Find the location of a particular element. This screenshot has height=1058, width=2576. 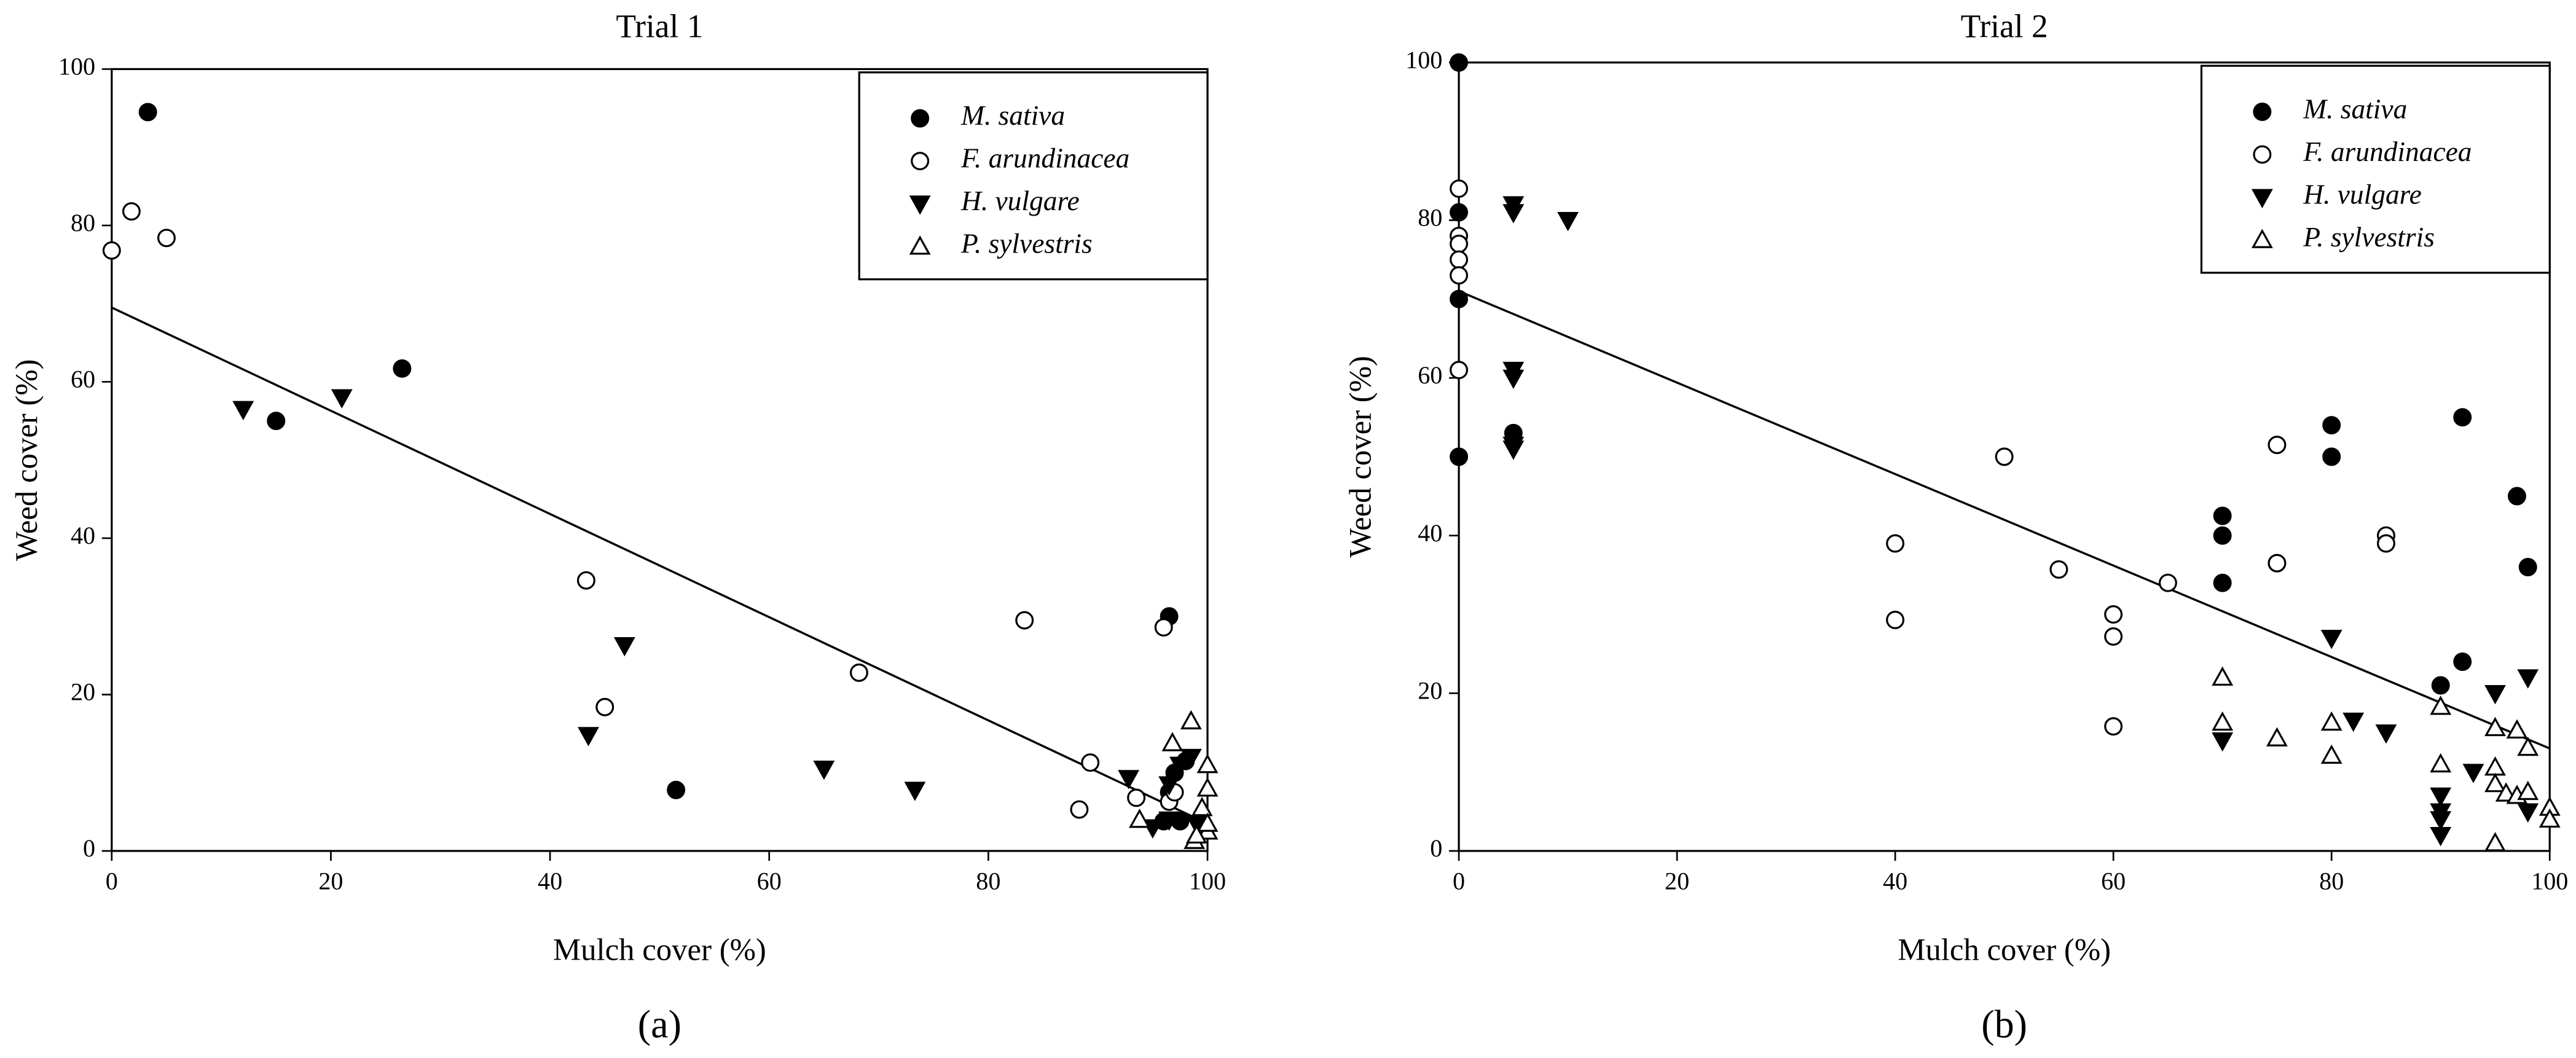

legend-label: M. sativa is located at coordinates (1012, 115).